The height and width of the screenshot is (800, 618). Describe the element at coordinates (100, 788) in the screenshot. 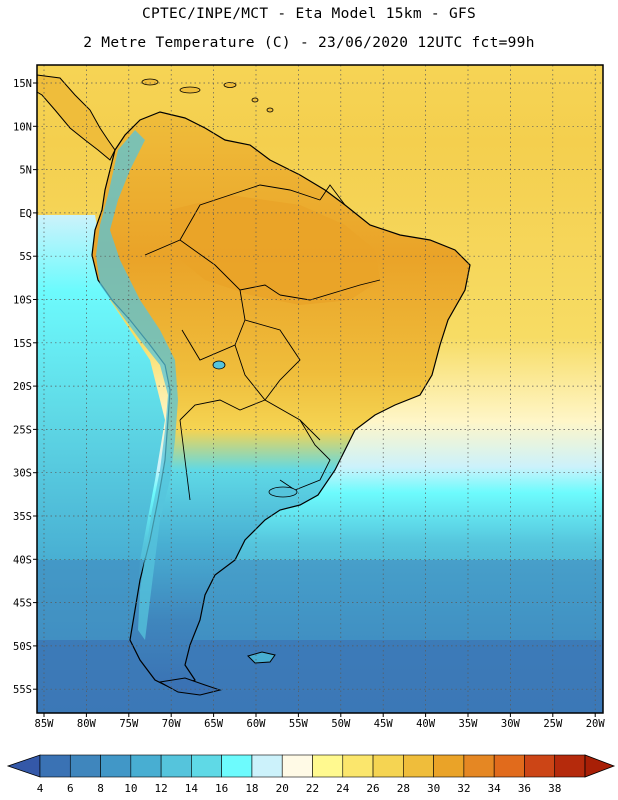

I see `colorbar-label: 8` at that location.